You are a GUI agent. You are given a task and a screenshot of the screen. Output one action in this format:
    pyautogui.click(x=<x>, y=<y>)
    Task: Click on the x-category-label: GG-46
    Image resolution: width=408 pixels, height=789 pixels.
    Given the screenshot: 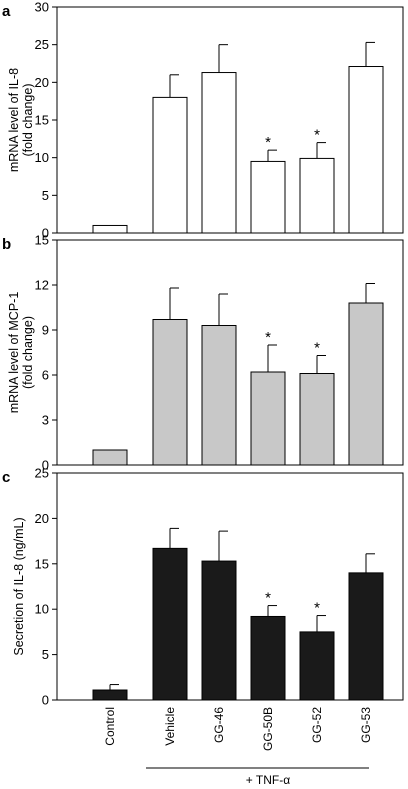 What is the action you would take?
    pyautogui.click(x=219, y=725)
    